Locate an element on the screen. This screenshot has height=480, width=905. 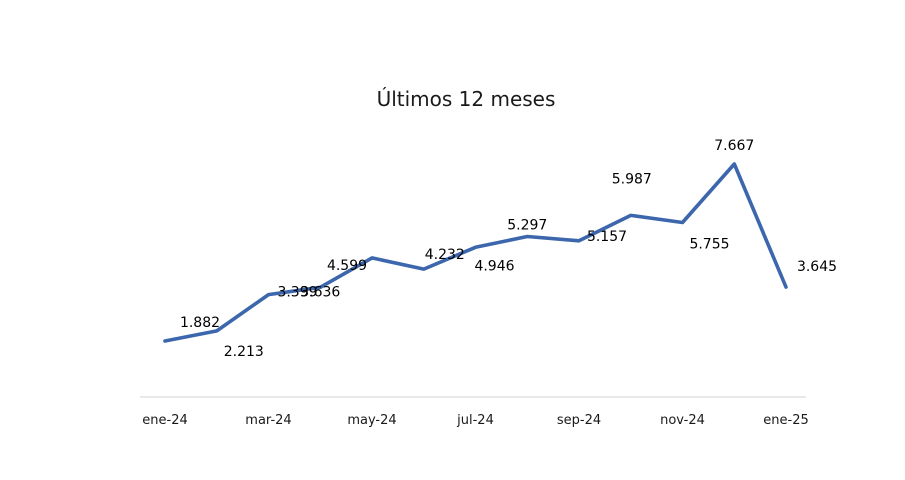
data-label-oct-24: 5.987 is located at coordinates (632, 179).